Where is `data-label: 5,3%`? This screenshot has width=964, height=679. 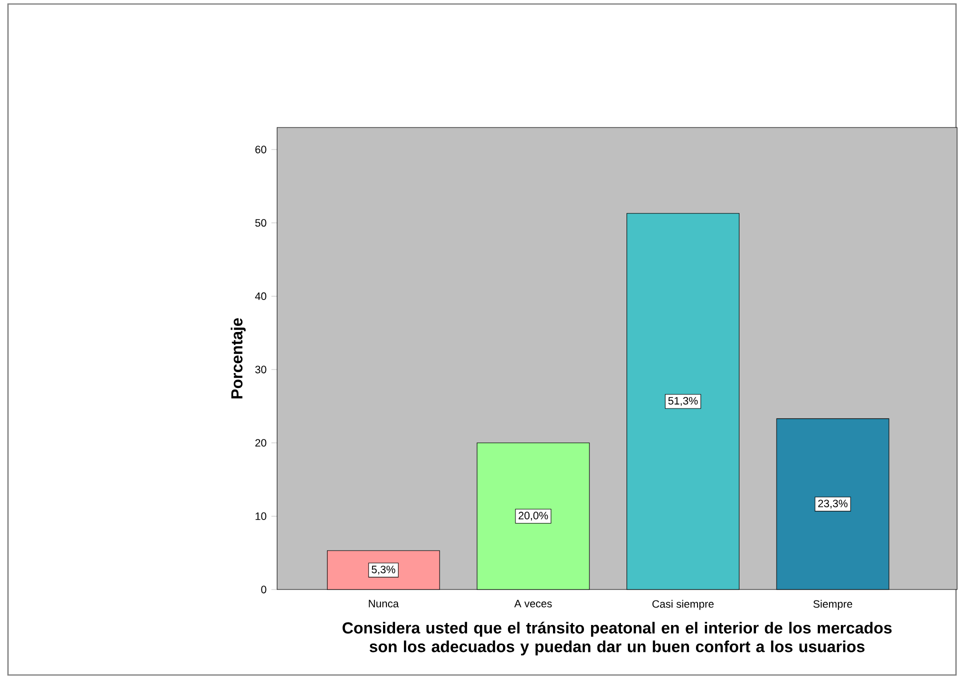 data-label: 5,3% is located at coordinates (384, 570).